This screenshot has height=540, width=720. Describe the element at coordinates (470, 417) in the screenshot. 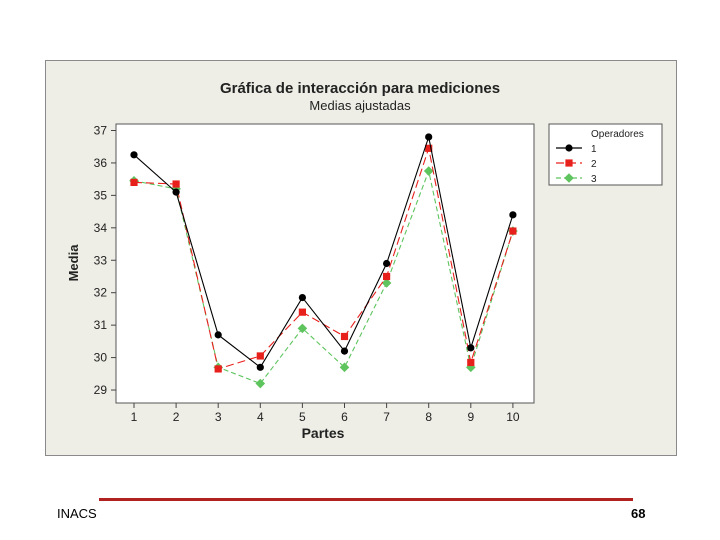

I see `x-tick-label: 9` at that location.